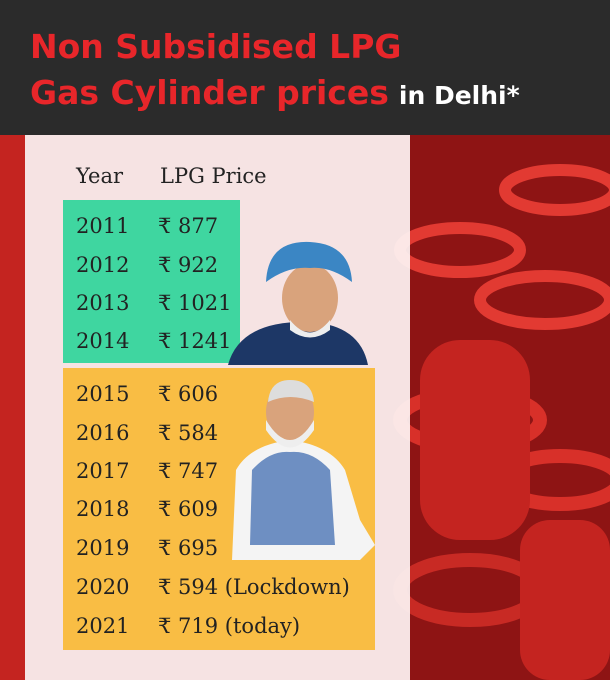 The height and width of the screenshot is (680, 610). Describe the element at coordinates (99, 176) in the screenshot. I see `column-header: Year` at that location.